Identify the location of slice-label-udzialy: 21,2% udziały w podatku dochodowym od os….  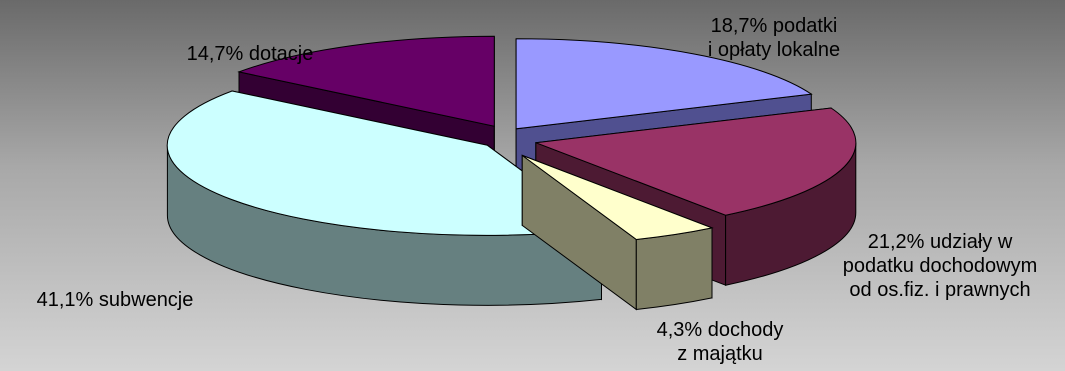
(940, 266).